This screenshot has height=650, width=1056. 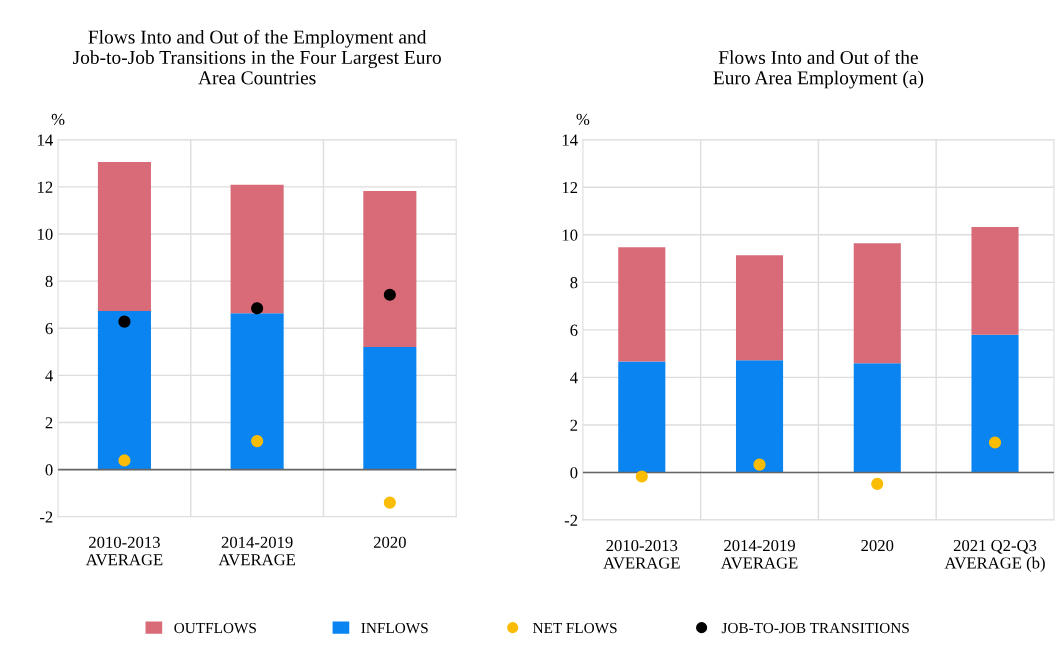 I want to click on legend-label: INFLOWS, so click(x=394, y=628).